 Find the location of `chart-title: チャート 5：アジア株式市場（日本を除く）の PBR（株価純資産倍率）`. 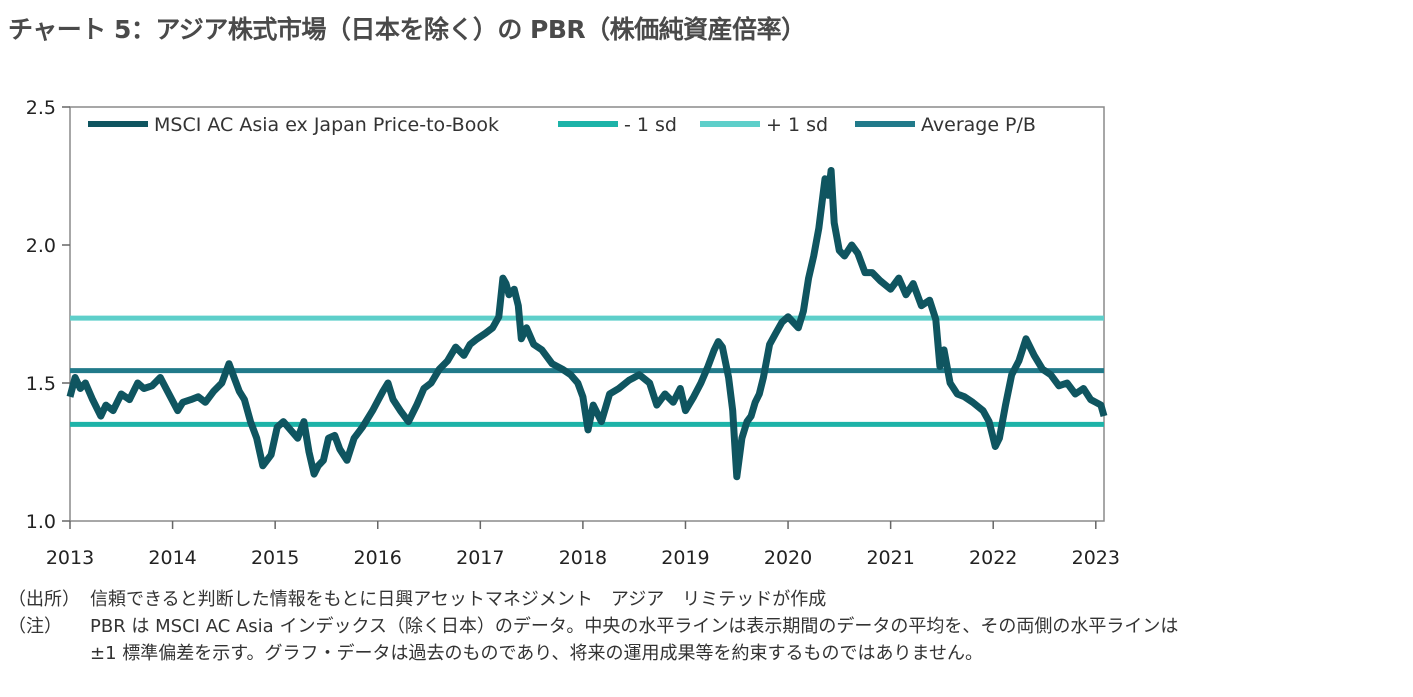

chart-title: チャート 5：アジア株式市場（日本を除く）の PBR（株価純資産倍率） is located at coordinates (407, 29).